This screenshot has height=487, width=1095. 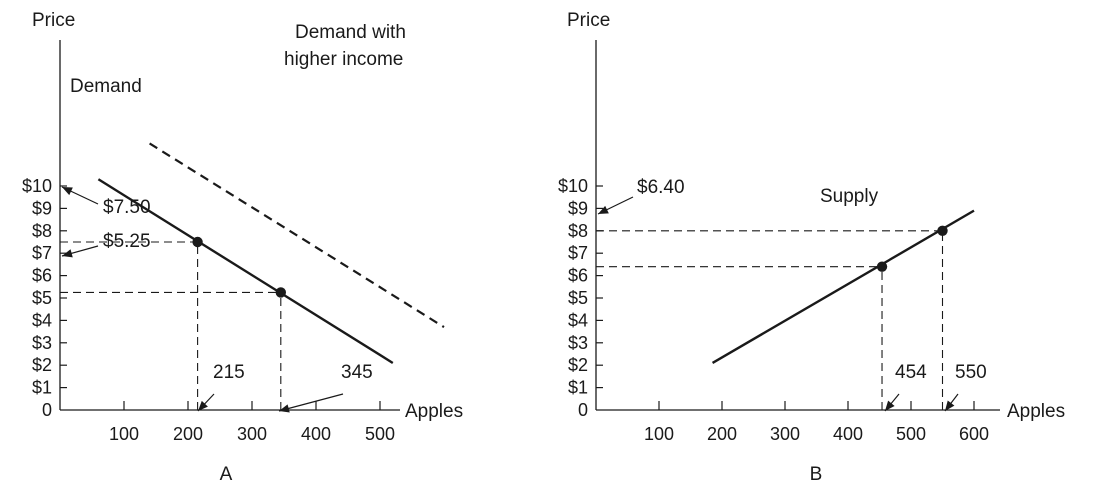 What do you see at coordinates (971, 372) in the screenshot?
I see `x-value-label: 550` at bounding box center [971, 372].